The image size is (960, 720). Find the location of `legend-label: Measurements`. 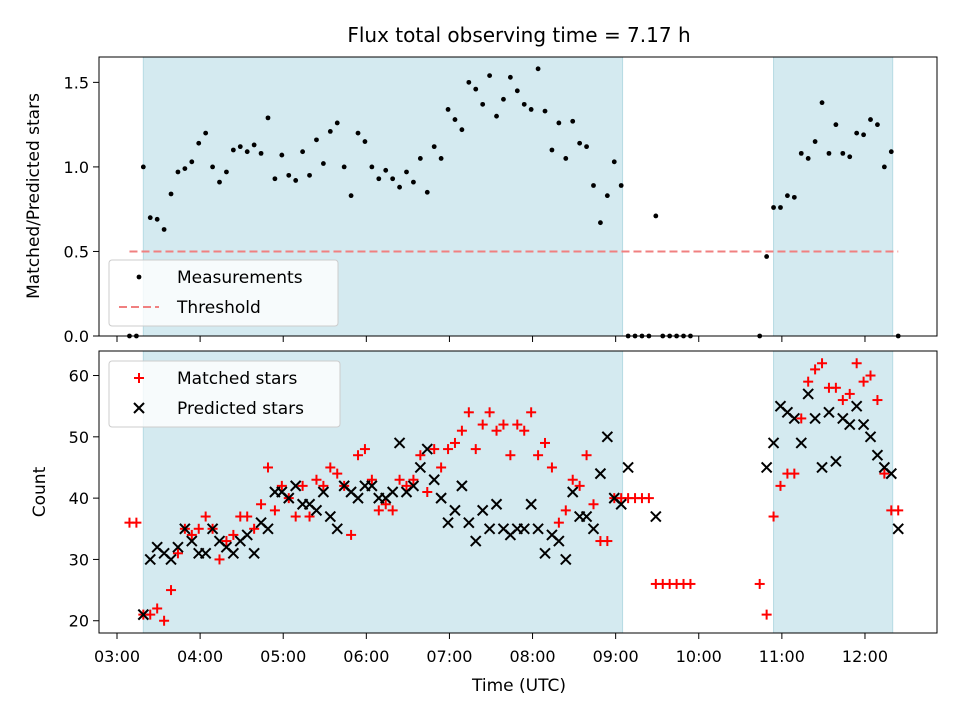

legend-label: Measurements is located at coordinates (240, 278).